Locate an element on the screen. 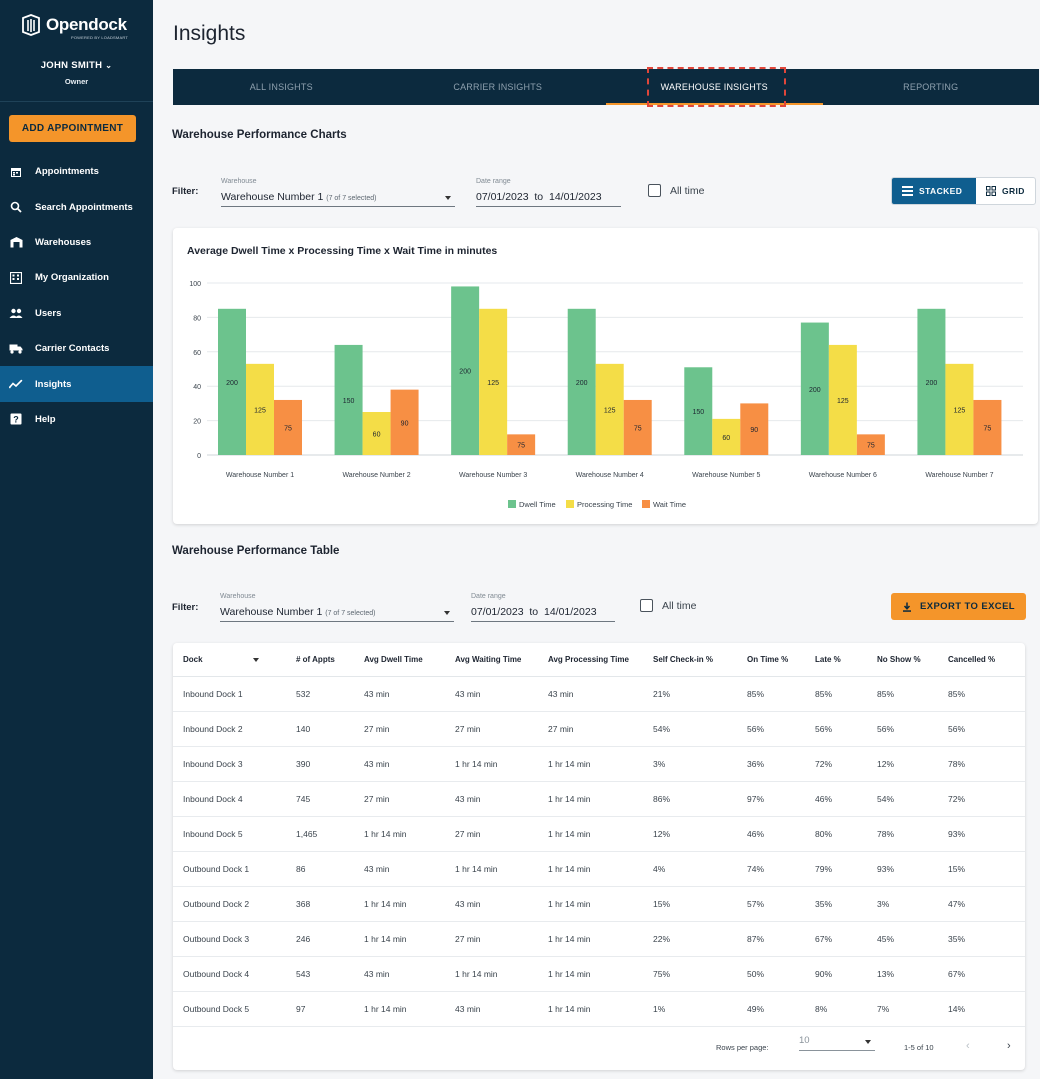 This screenshot has height=1079, width=1040. all-time-label: All time is located at coordinates (687, 190).